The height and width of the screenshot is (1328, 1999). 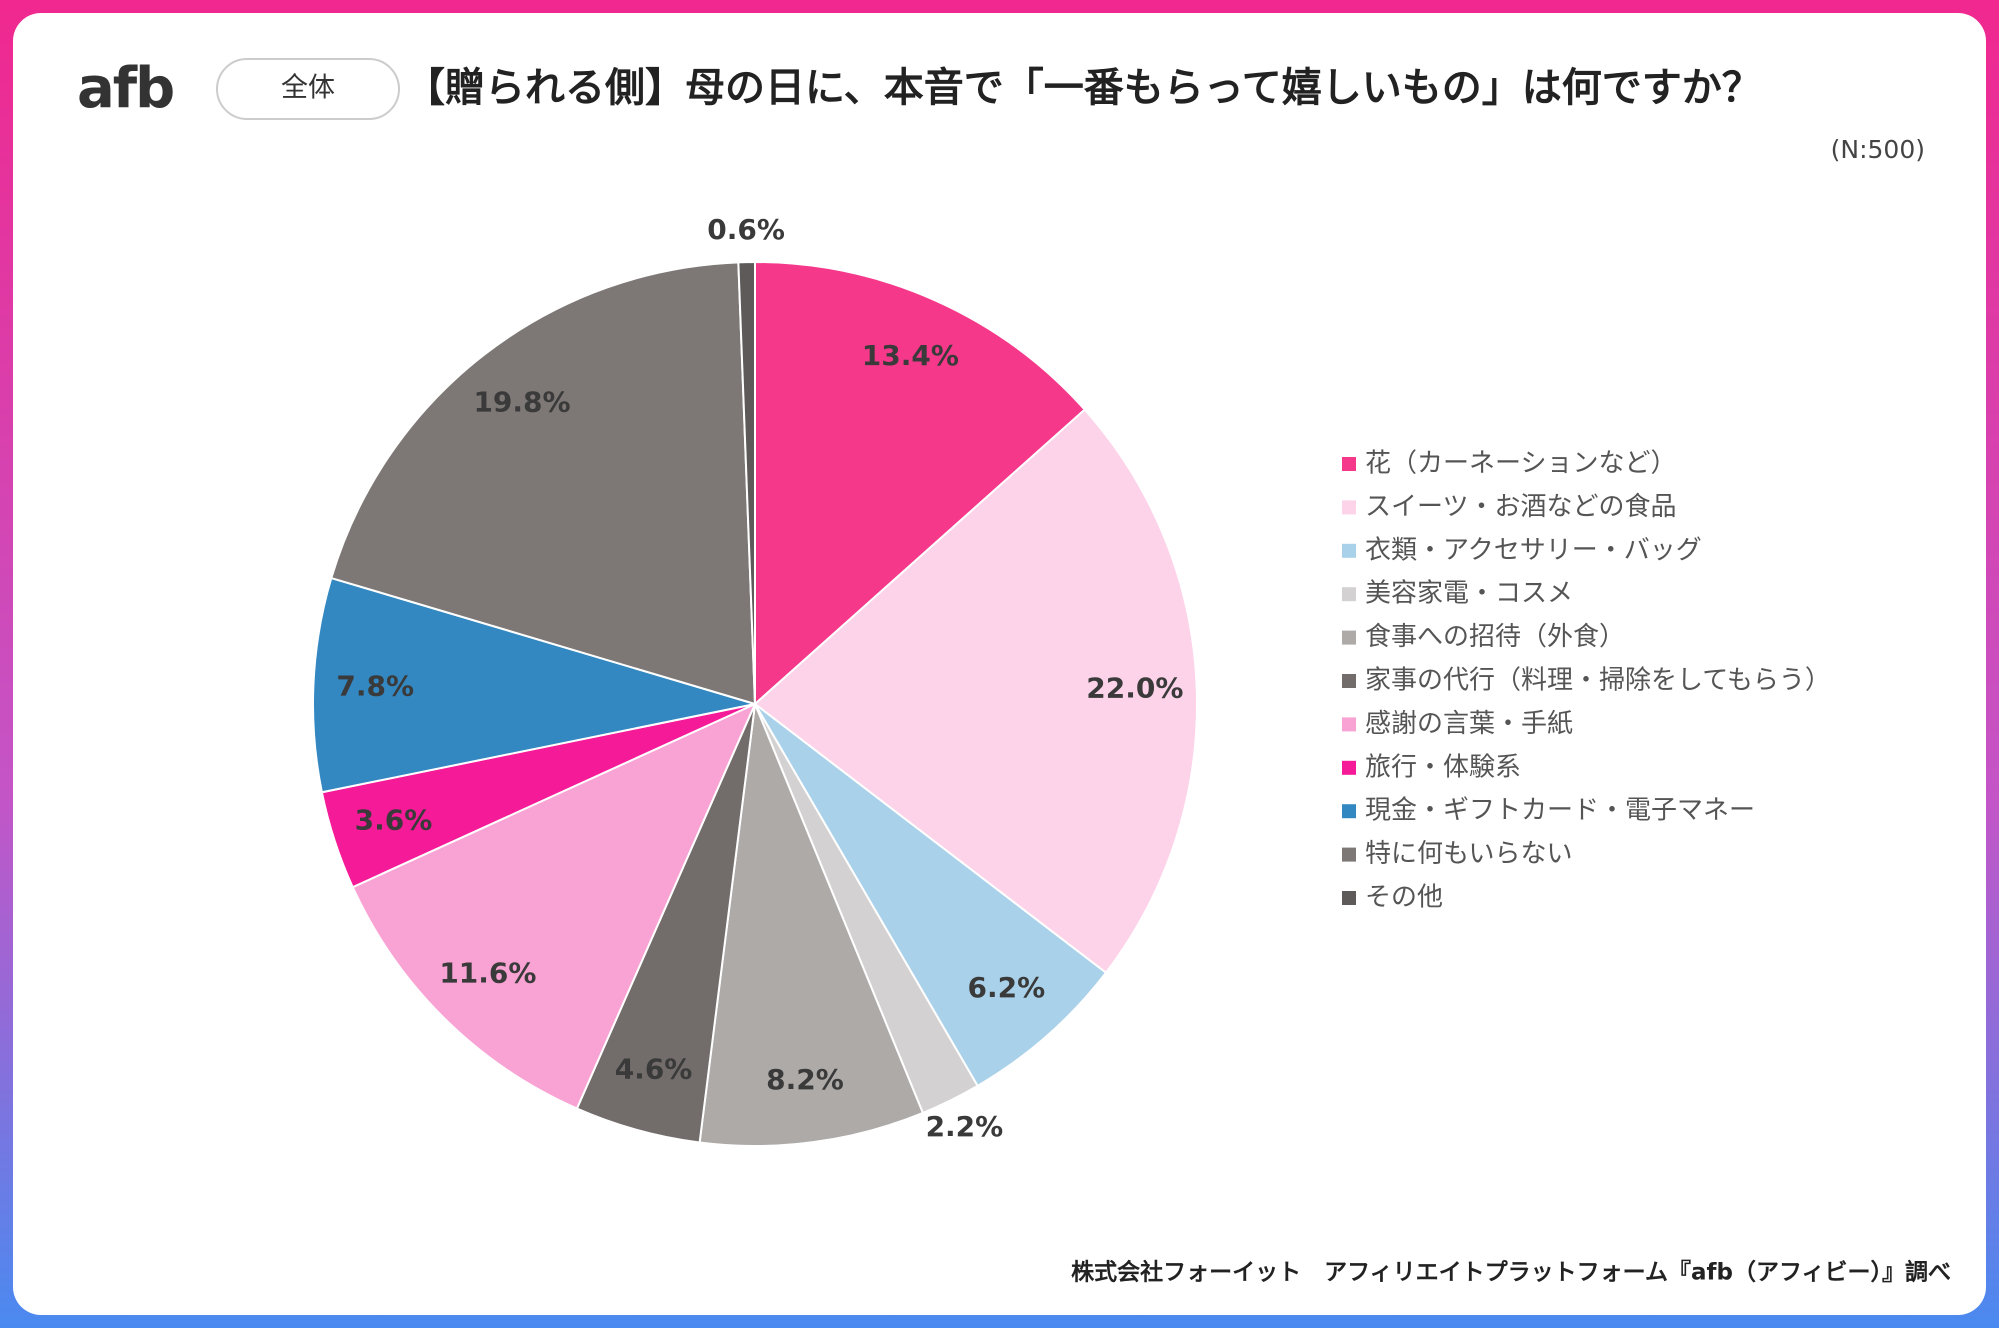 What do you see at coordinates (1083, 88) in the screenshot?
I see `chart-title: 【贈られる側】母の日に、本音で「一番もらって嬉しいもの」は何ですか？` at bounding box center [1083, 88].